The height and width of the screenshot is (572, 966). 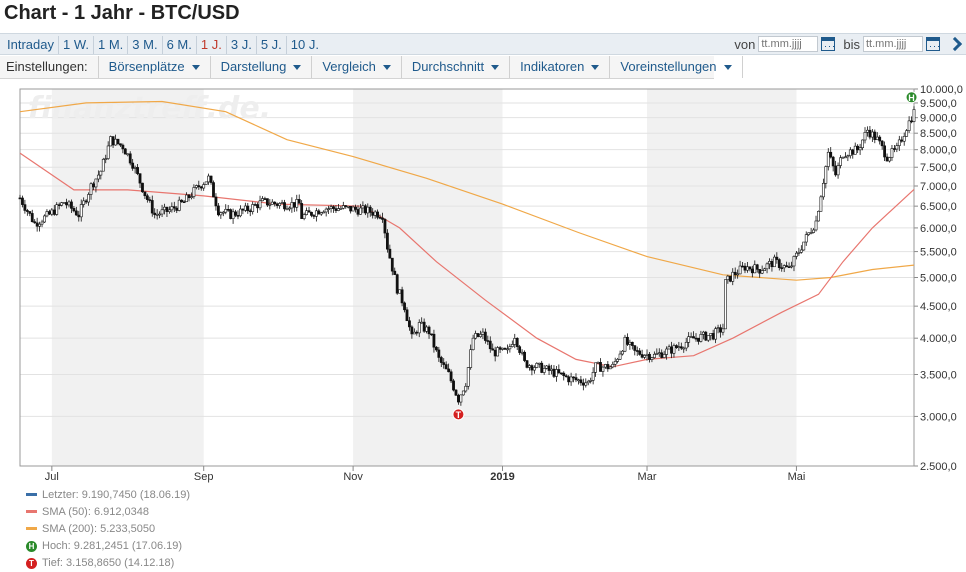 What do you see at coordinates (955, 44) in the screenshot?
I see `chevron-right-icon` at bounding box center [955, 44].